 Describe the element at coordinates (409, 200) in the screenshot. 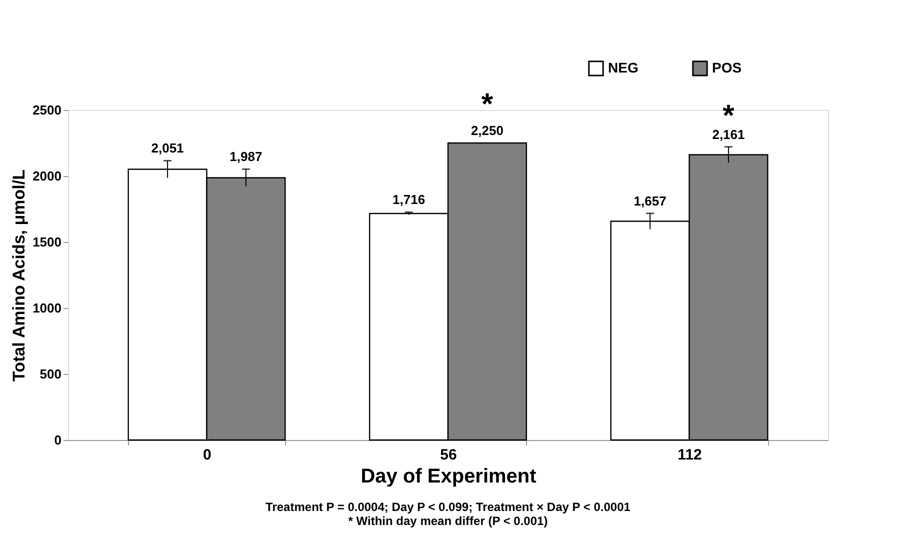

I see `data-label: 1,716` at that location.